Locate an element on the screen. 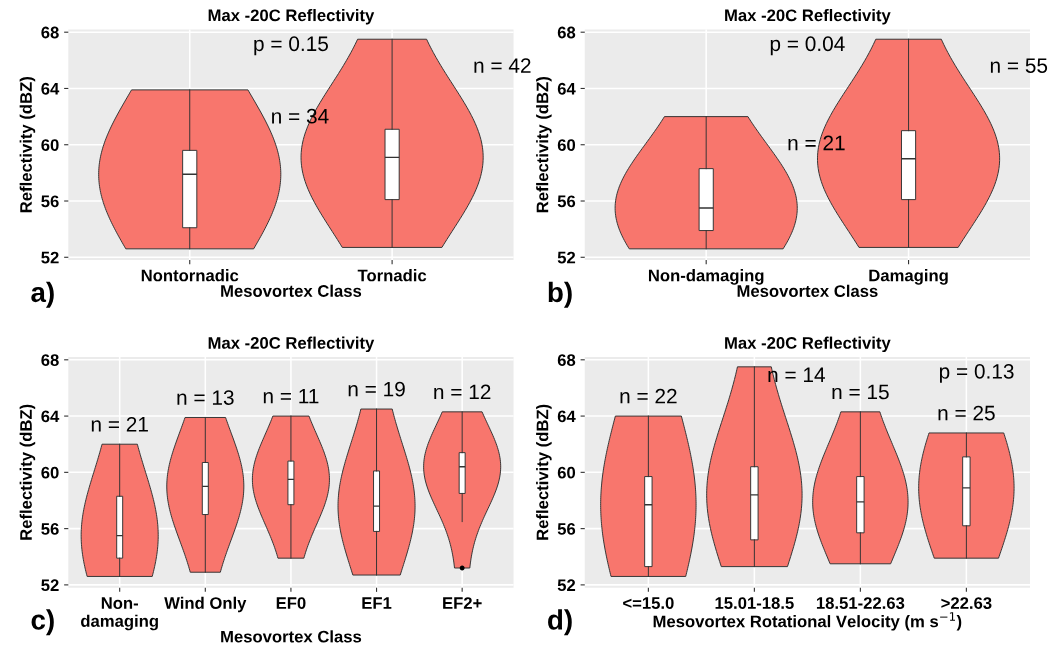  x-tick-label: Non- damaging is located at coordinates (119, 614).